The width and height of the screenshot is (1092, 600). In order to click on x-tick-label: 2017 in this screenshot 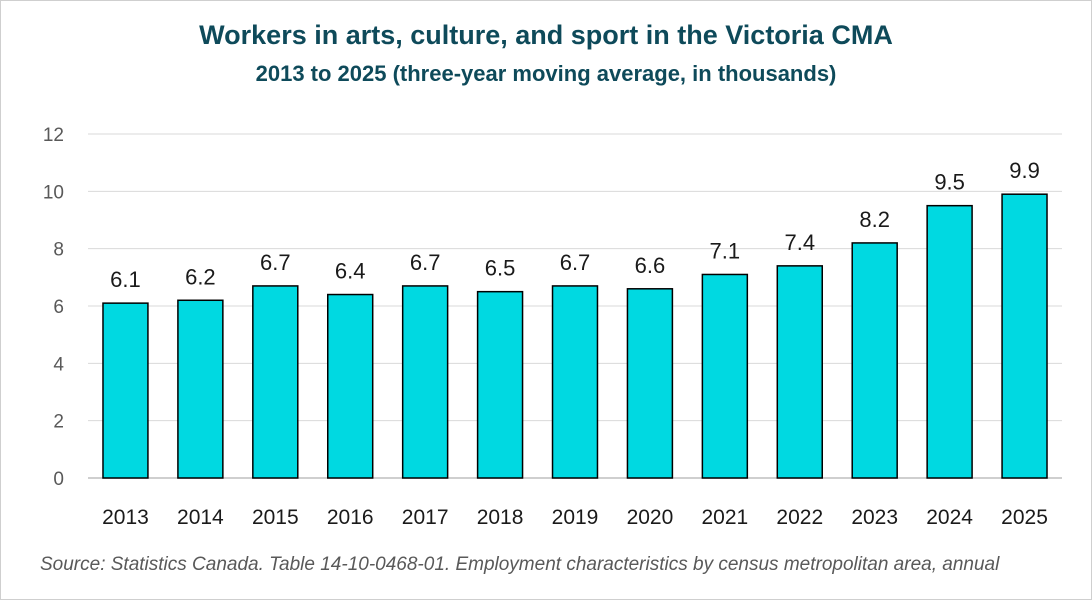, I will do `click(425, 517)`.